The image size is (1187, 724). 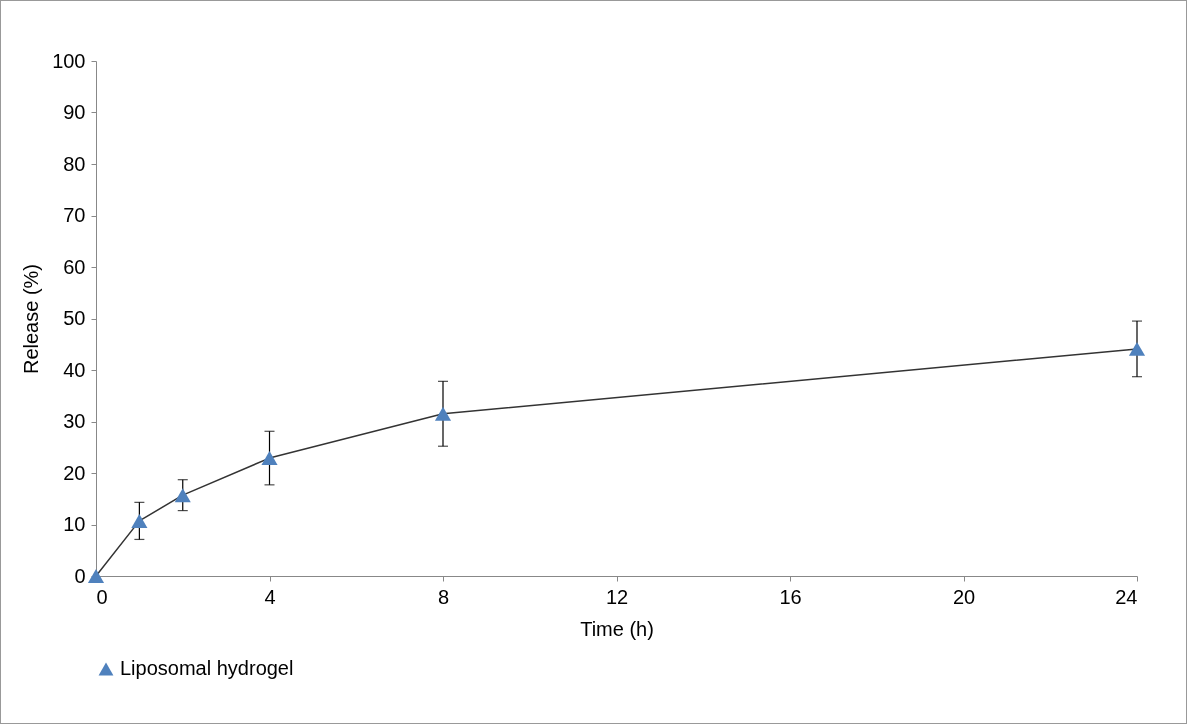 What do you see at coordinates (74, 472) in the screenshot?
I see `y-tick-label: 20` at bounding box center [74, 472].